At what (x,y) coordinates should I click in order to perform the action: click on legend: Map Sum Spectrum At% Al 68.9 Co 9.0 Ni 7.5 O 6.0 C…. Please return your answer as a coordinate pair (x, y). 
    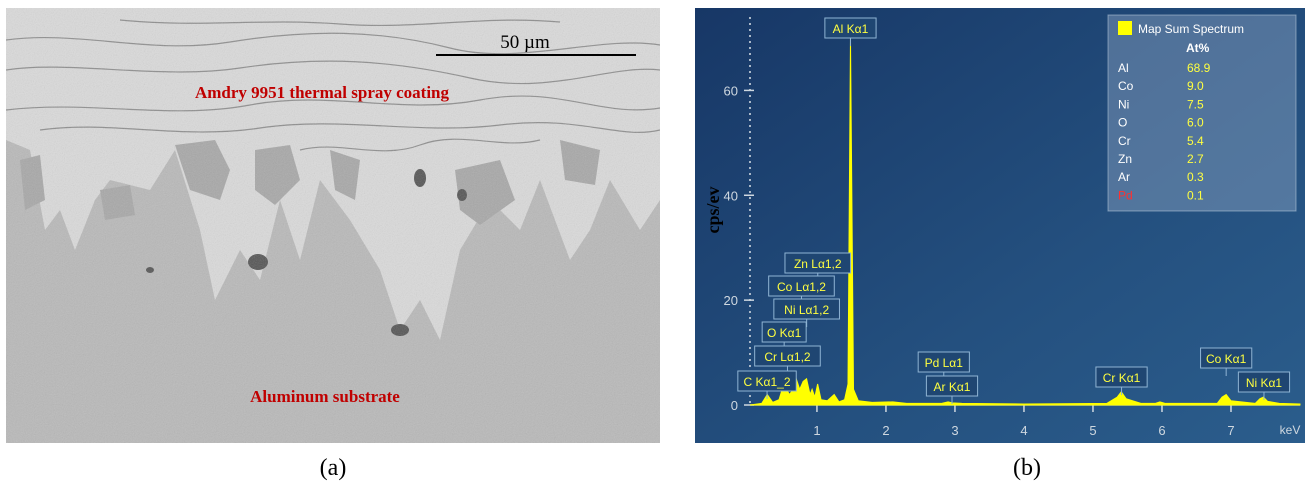
    Looking at the image, I should click on (1202, 113).